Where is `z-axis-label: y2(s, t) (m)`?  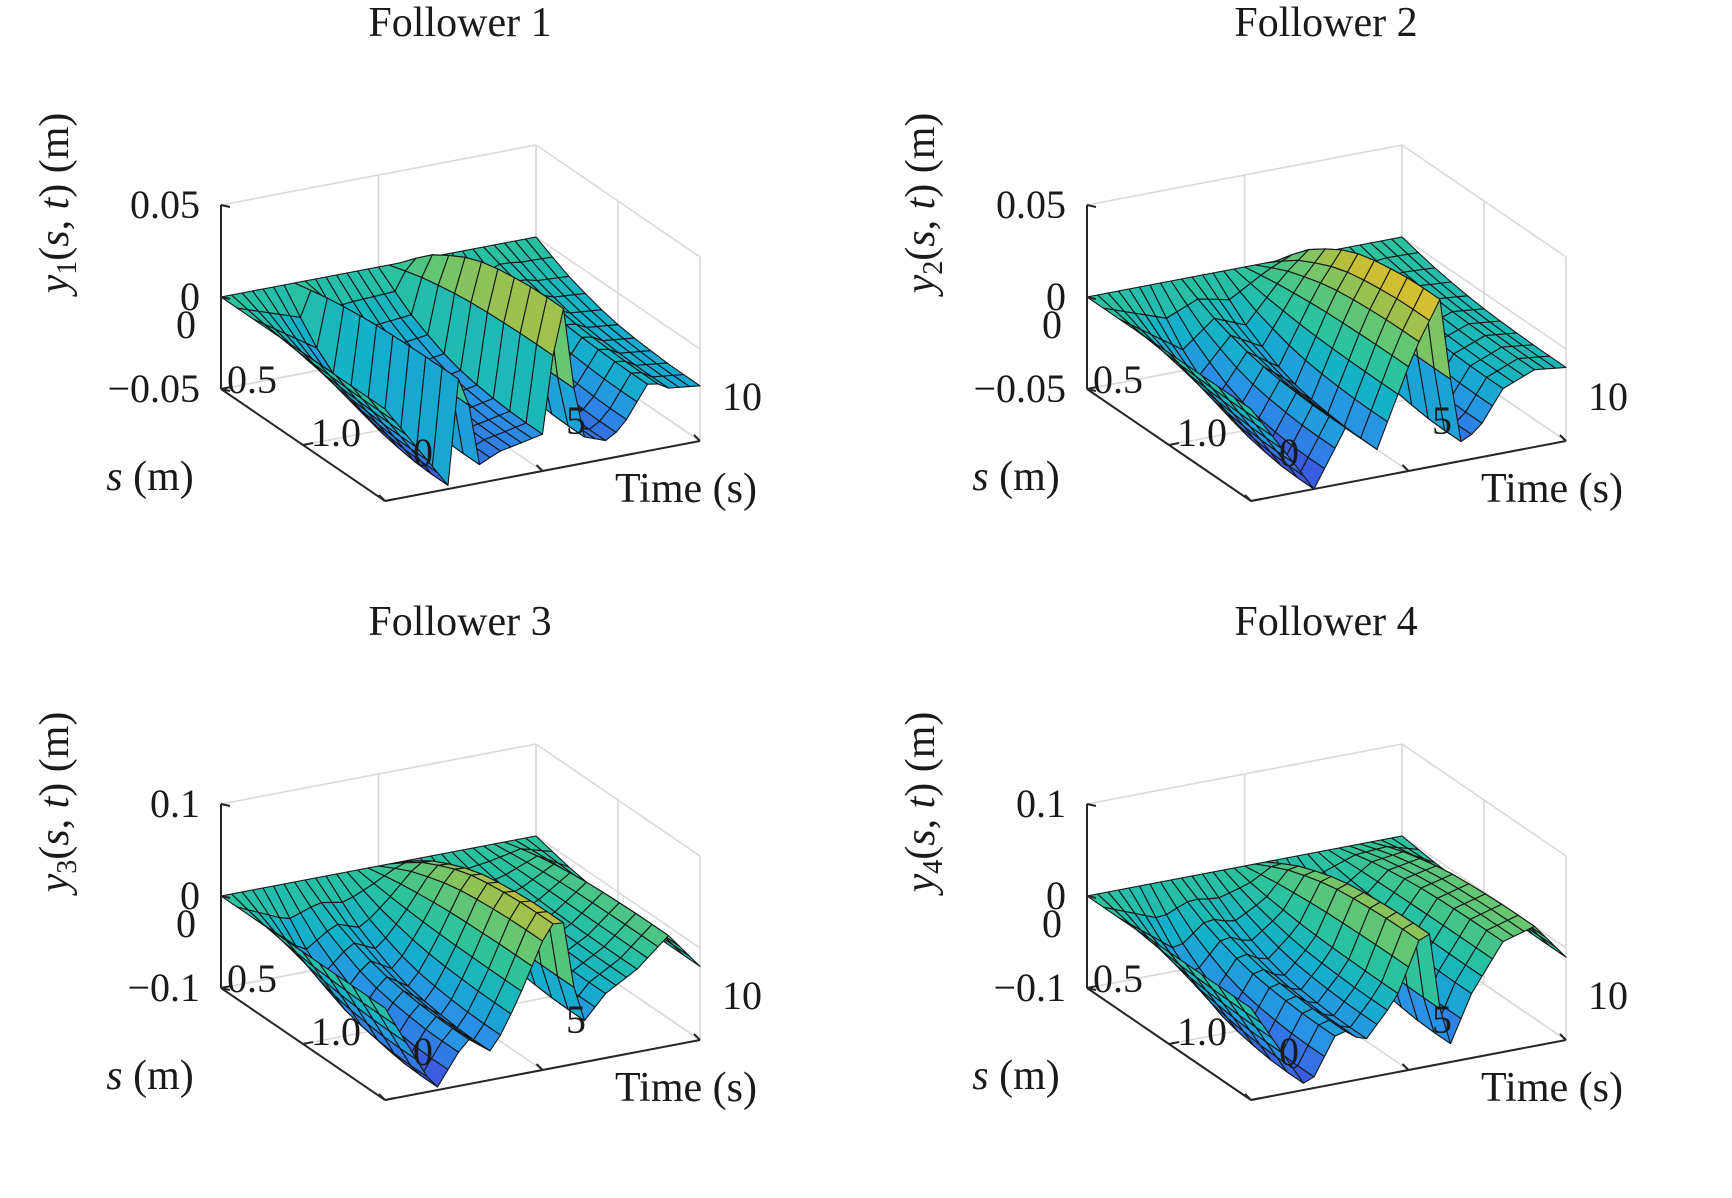
z-axis-label: y2(s, t) (m) is located at coordinates (923, 205).